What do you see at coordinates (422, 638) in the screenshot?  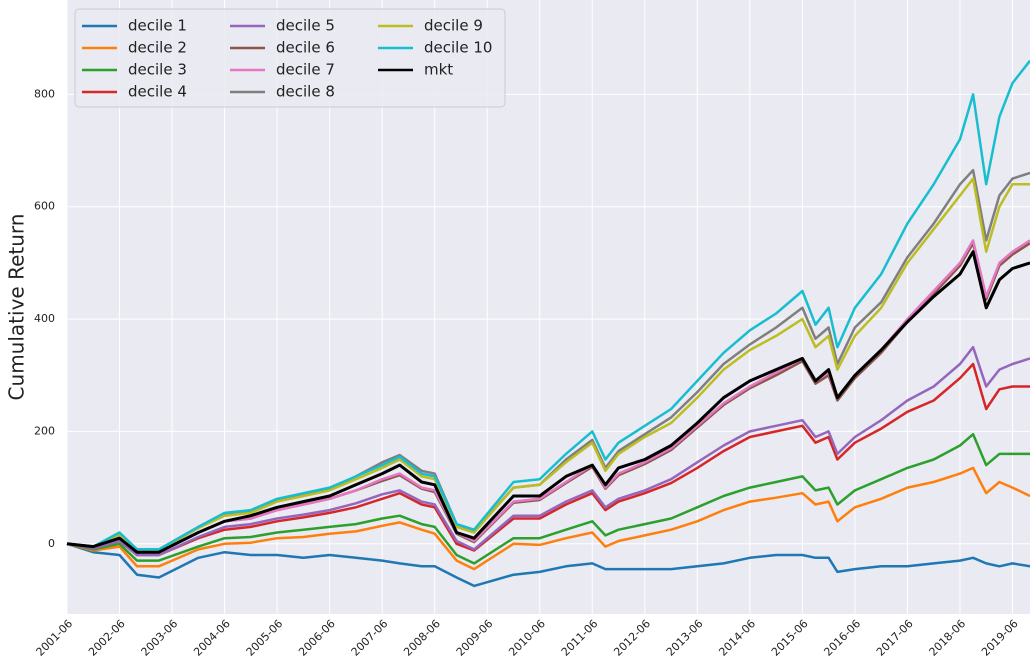 I see `x-tick-label: 2008-06` at bounding box center [422, 638].